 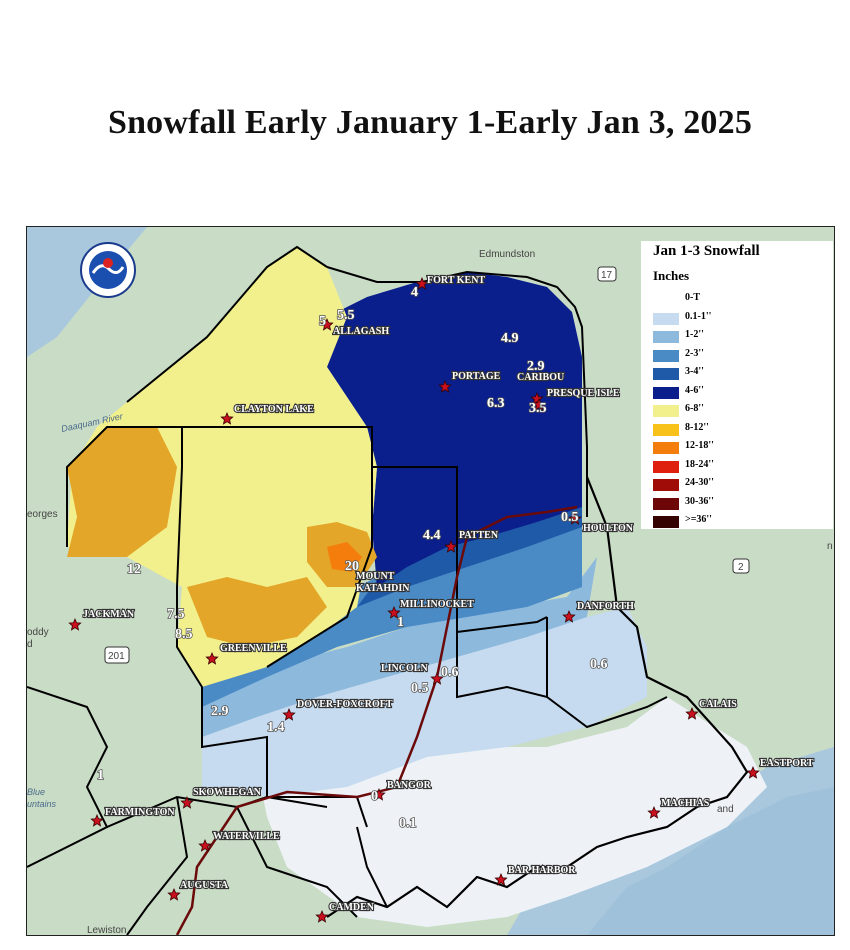 What do you see at coordinates (692, 297) in the screenshot?
I see `legend-label: 0-T` at bounding box center [692, 297].